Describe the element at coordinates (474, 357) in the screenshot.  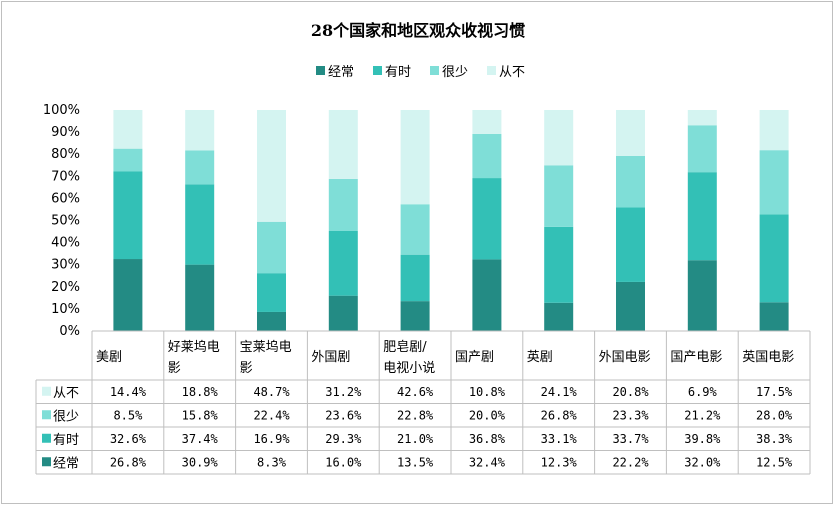
I see `category-label: 国产剧` at that location.